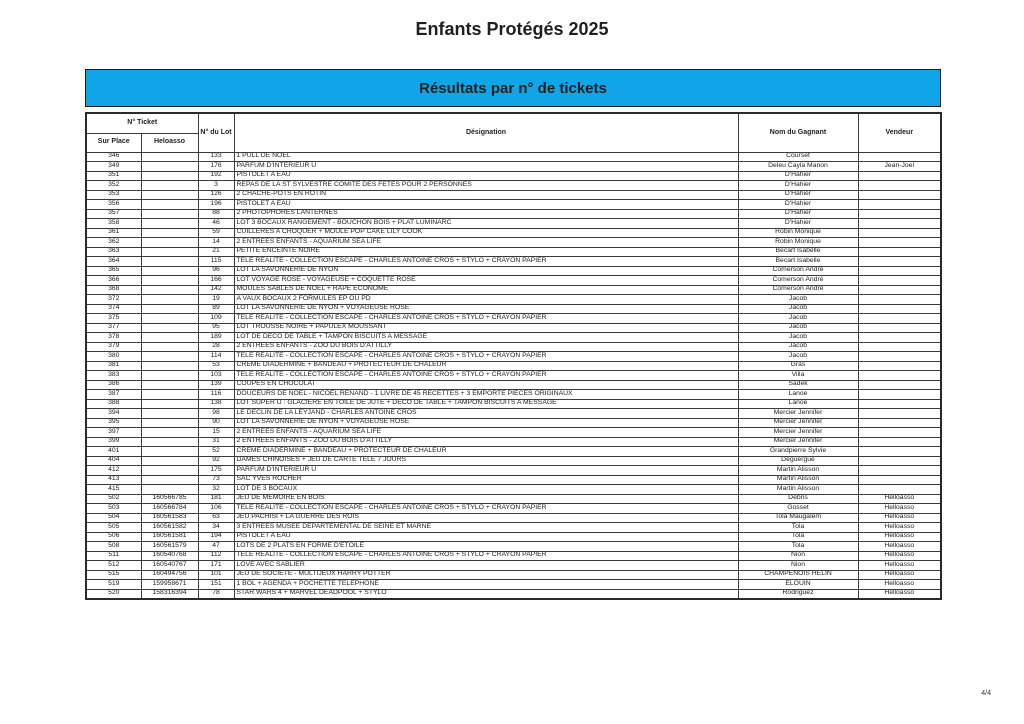 The image size is (1024, 724). Describe the element at coordinates (798, 356) in the screenshot. I see `cell-gagnant: Jacob` at that location.